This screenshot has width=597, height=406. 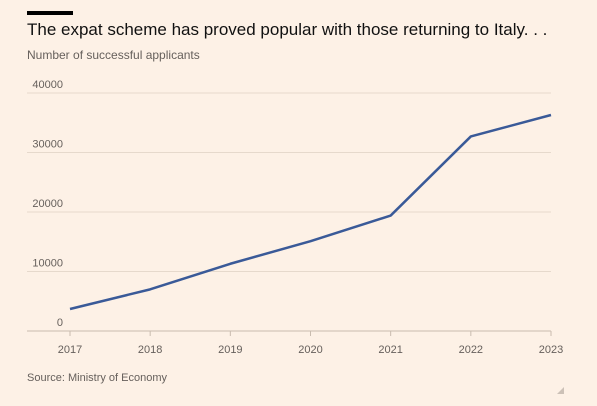 I want to click on source-note: Source: Ministry of Economy, so click(x=97, y=378).